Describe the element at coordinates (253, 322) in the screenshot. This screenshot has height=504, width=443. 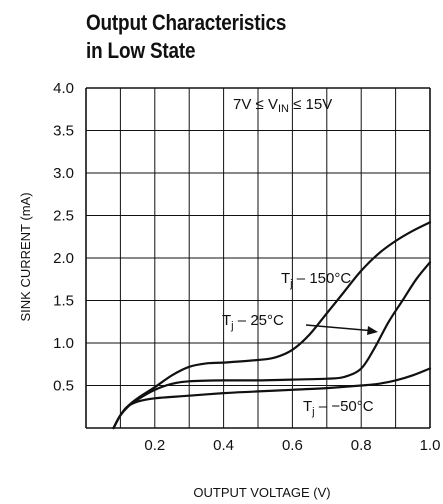
I see `series-label-25c: Tj – 25°C` at that location.